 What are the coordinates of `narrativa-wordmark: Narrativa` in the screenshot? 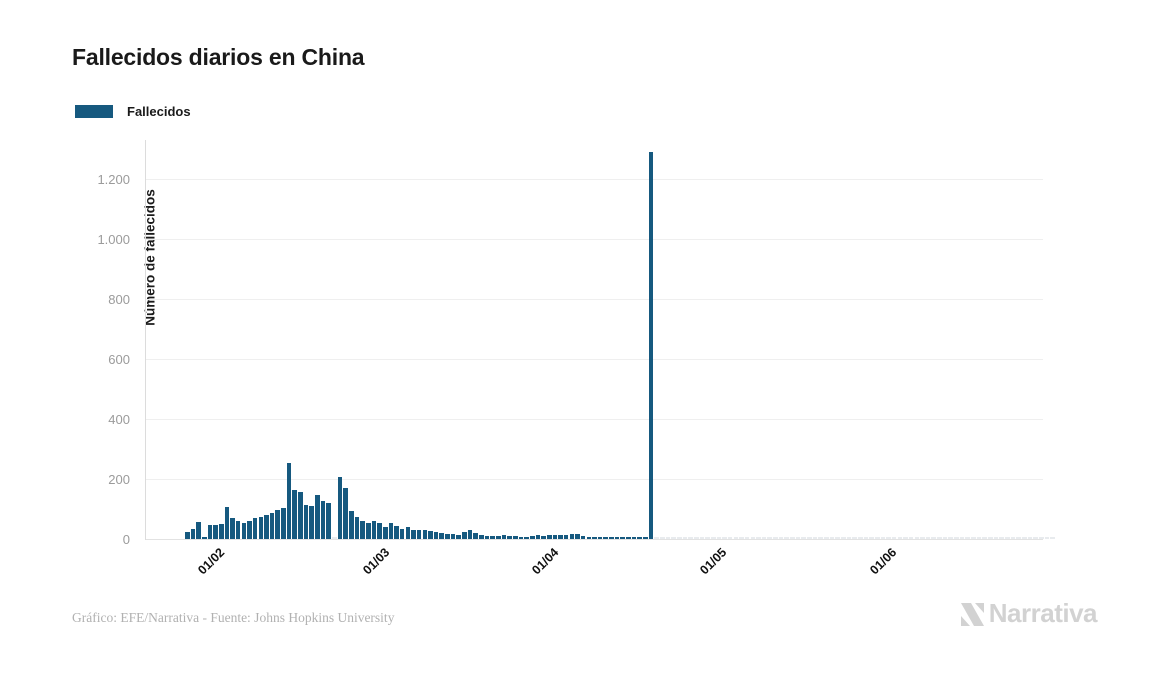 It's located at (1043, 613).